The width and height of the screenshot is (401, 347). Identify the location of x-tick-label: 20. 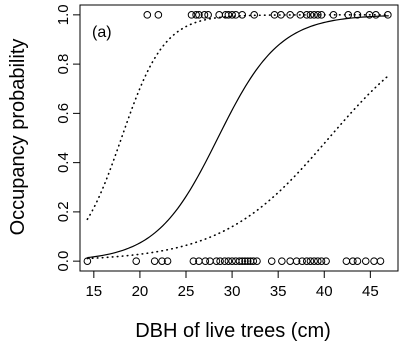
(140, 291).